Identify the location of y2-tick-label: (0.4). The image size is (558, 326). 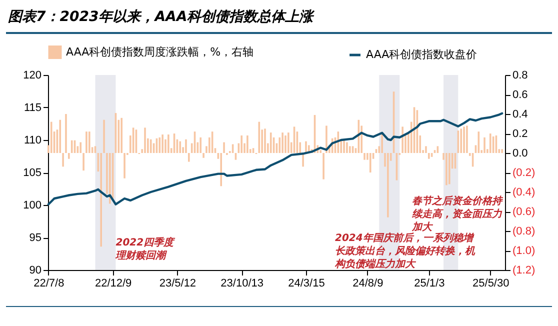
(524, 192).